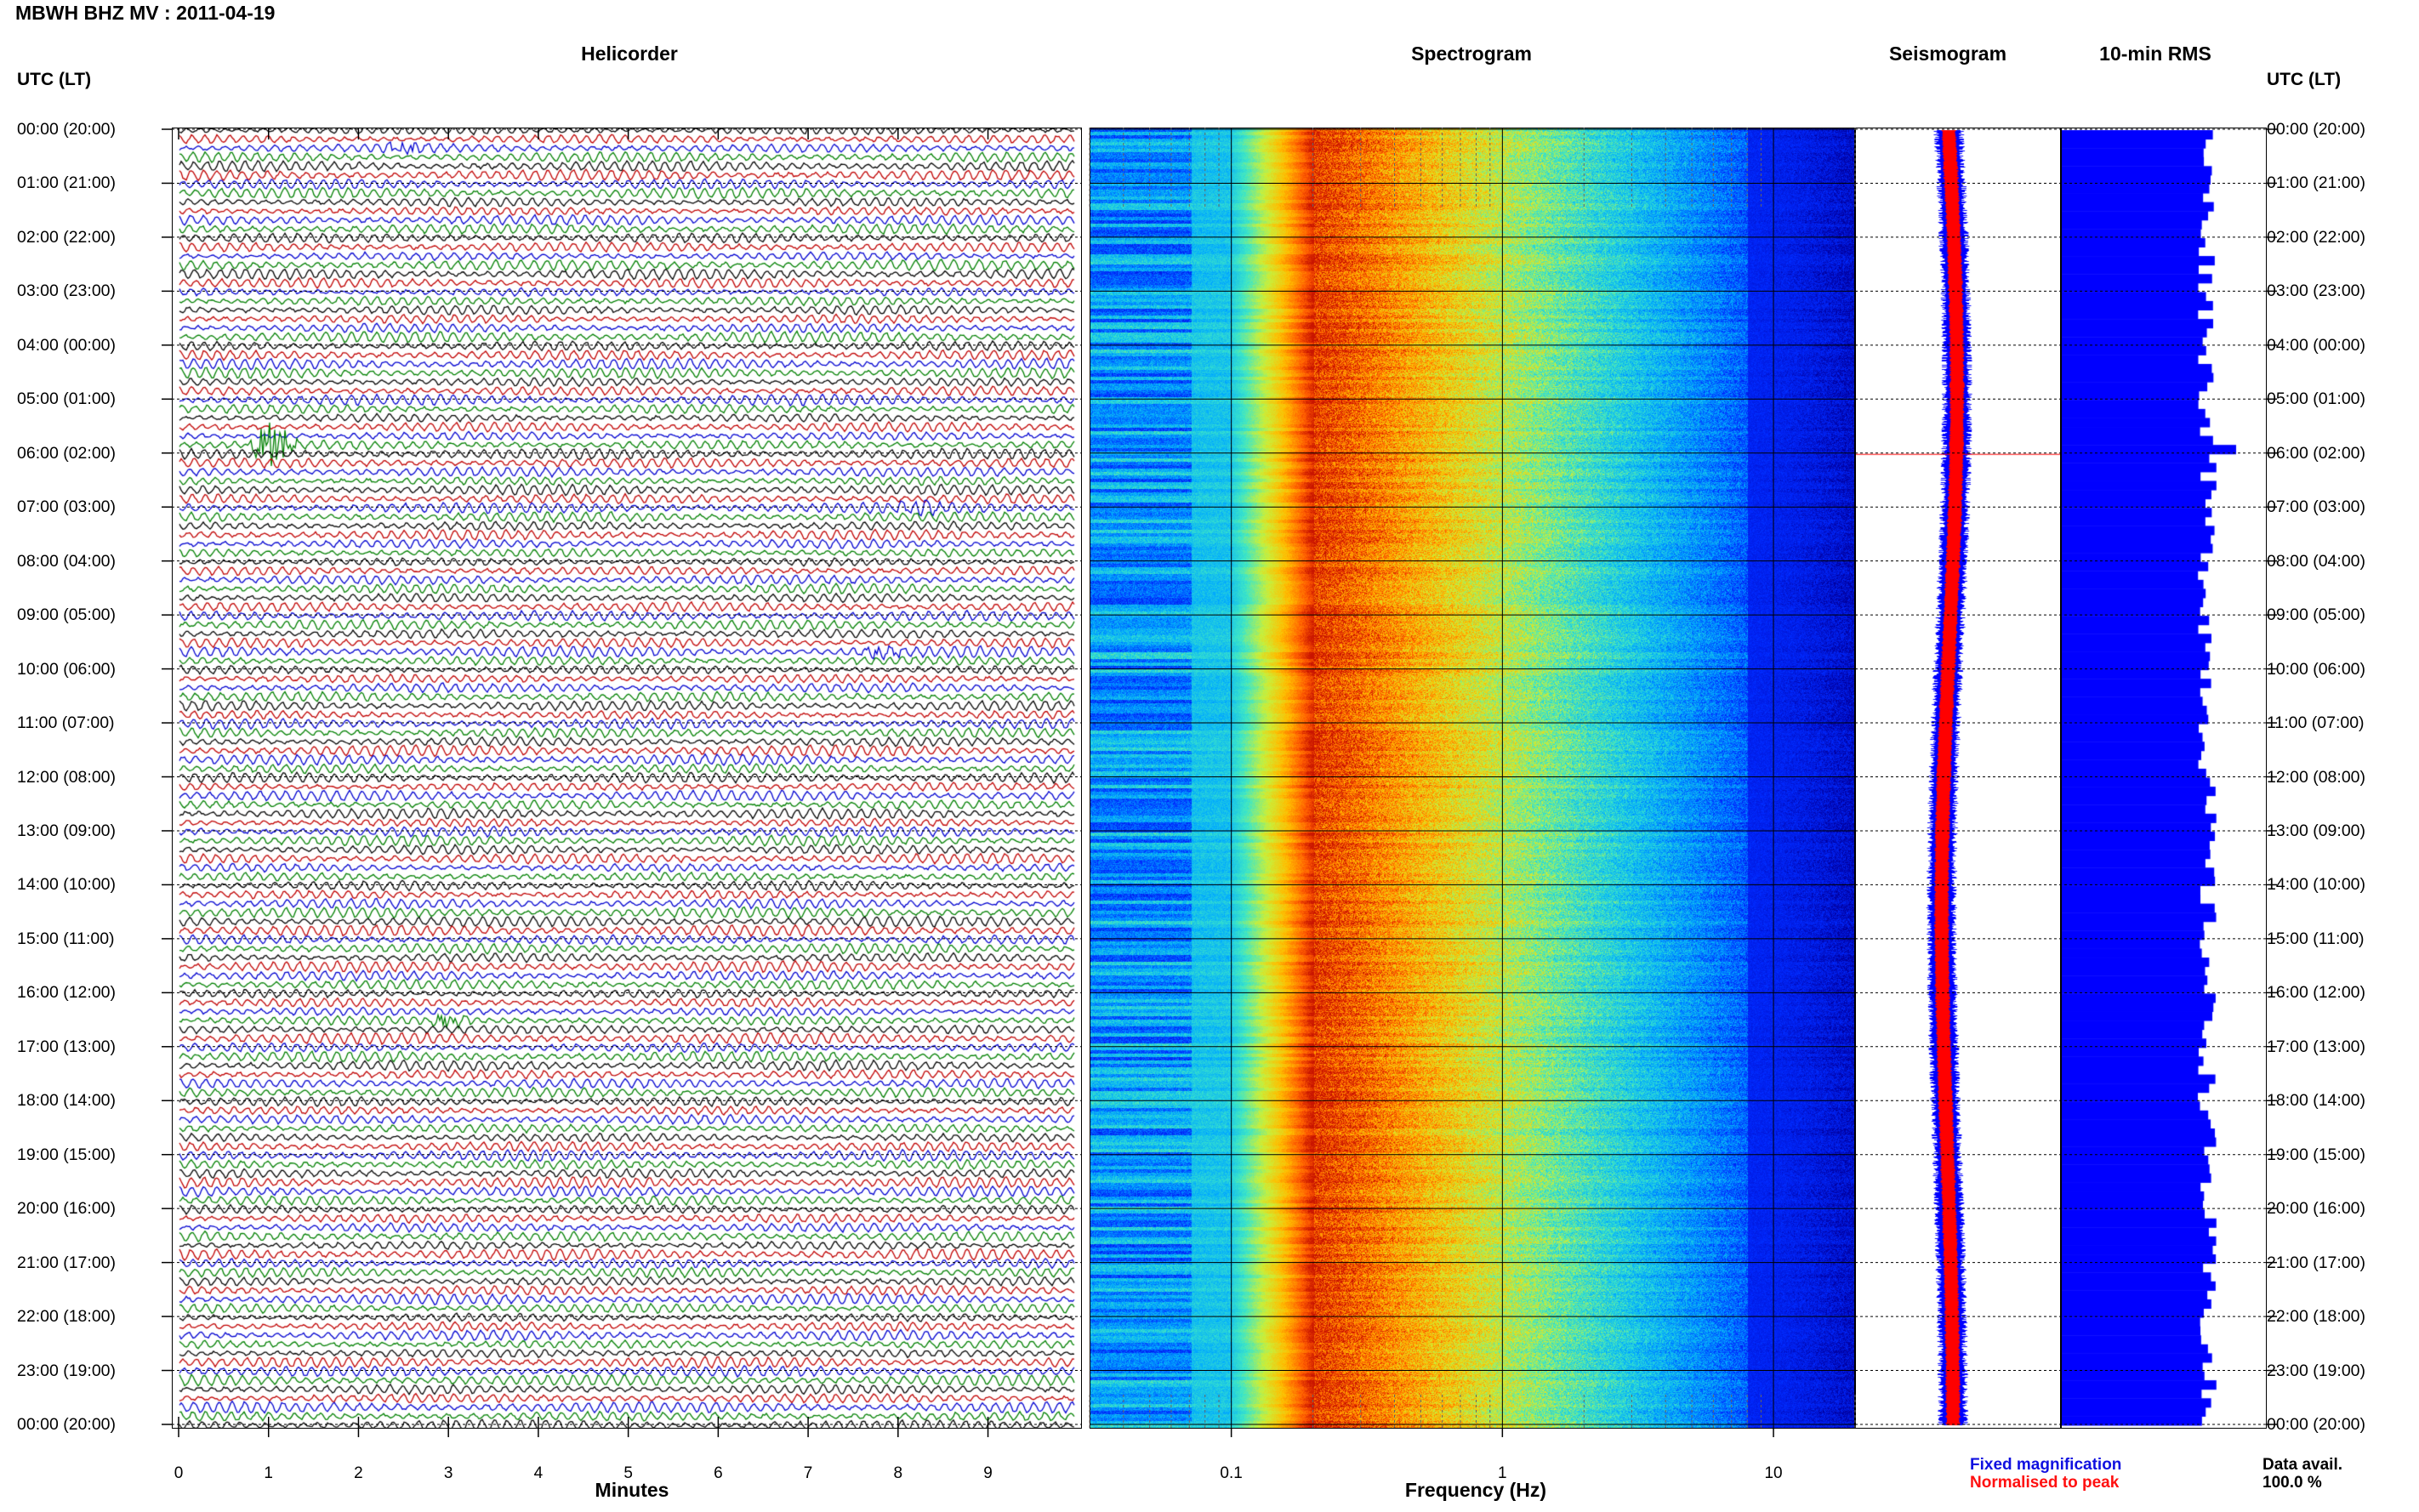 Image resolution: width=2419 pixels, height=1512 pixels. What do you see at coordinates (538, 1473) in the screenshot?
I see `helicorder-tick-label: 4` at bounding box center [538, 1473].